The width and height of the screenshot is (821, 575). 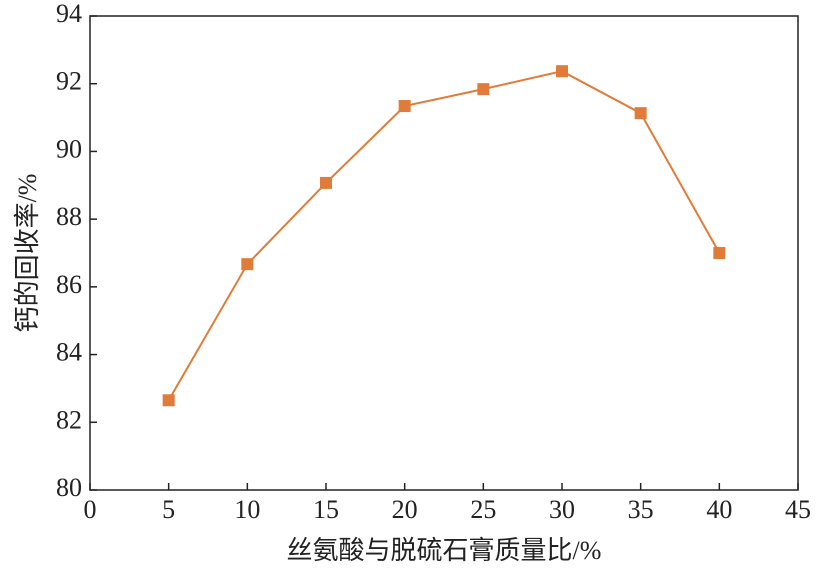 What do you see at coordinates (168, 509) in the screenshot?
I see `x-tick-label: 5` at bounding box center [168, 509].